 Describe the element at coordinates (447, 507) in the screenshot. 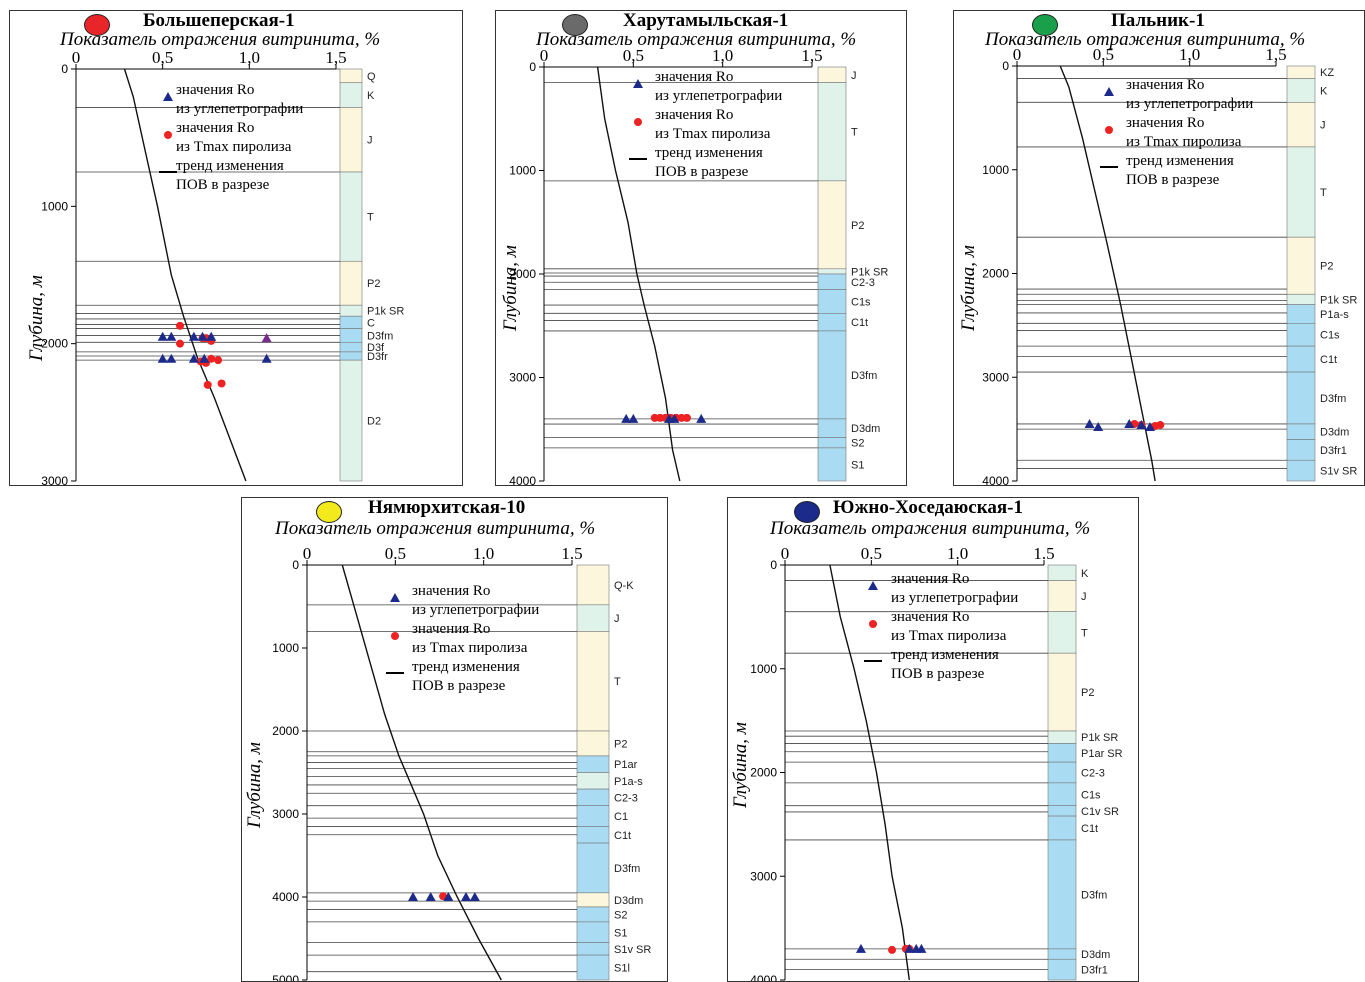

I see `chart-title: Нямюрхитская-10` at that location.